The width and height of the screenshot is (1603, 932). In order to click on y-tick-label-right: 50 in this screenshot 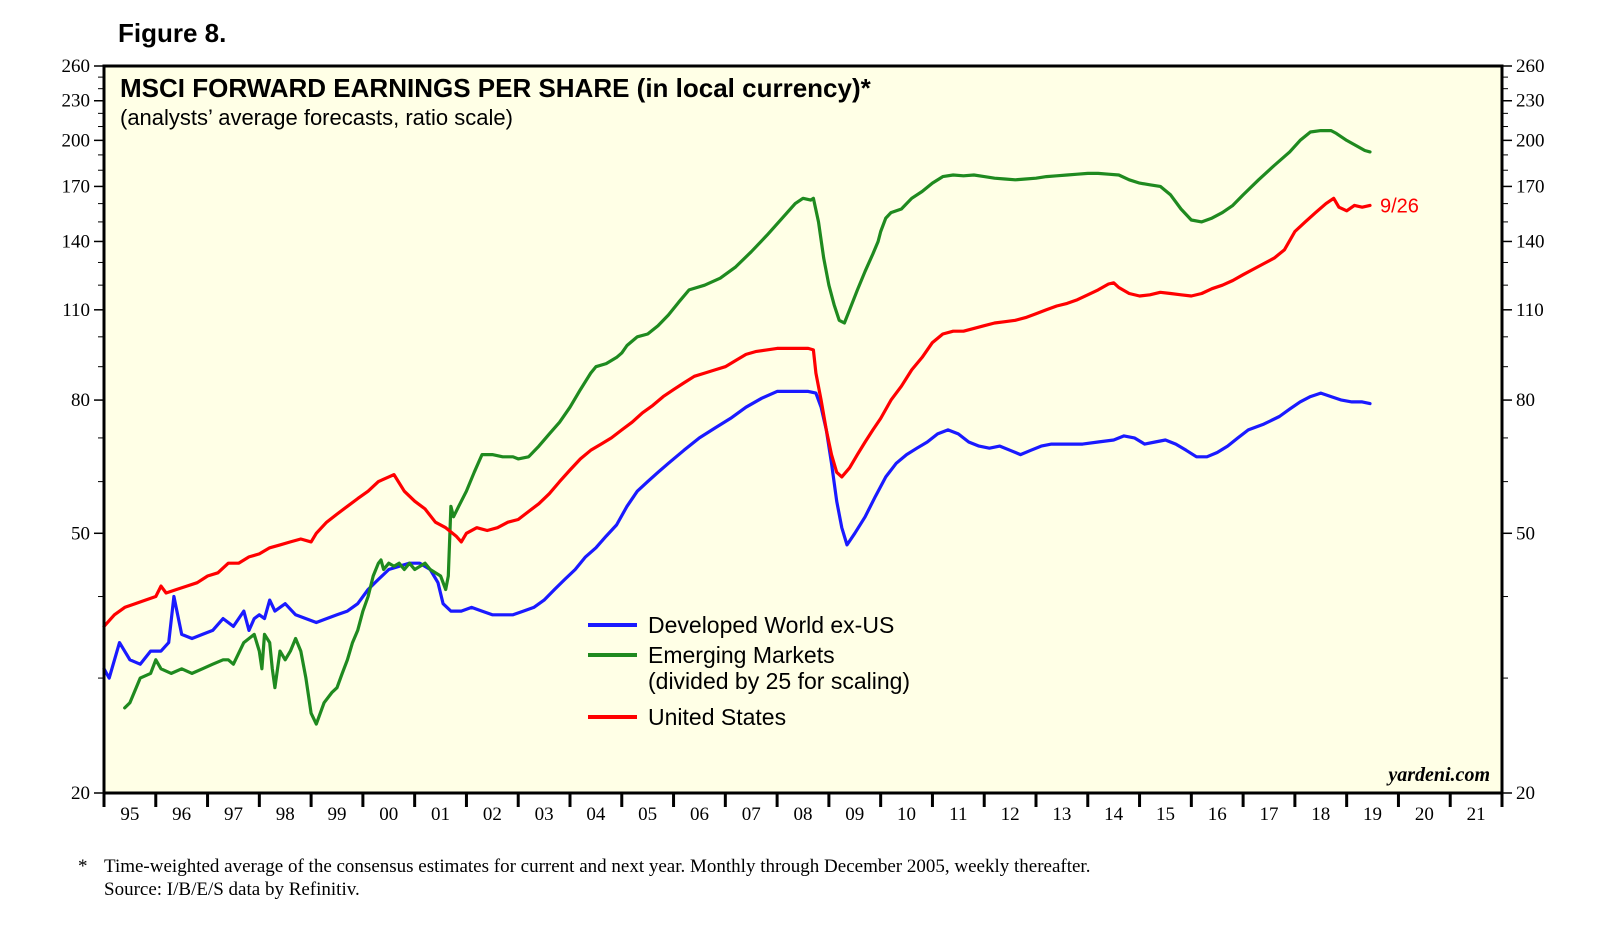, I will do `click(1525, 533)`.